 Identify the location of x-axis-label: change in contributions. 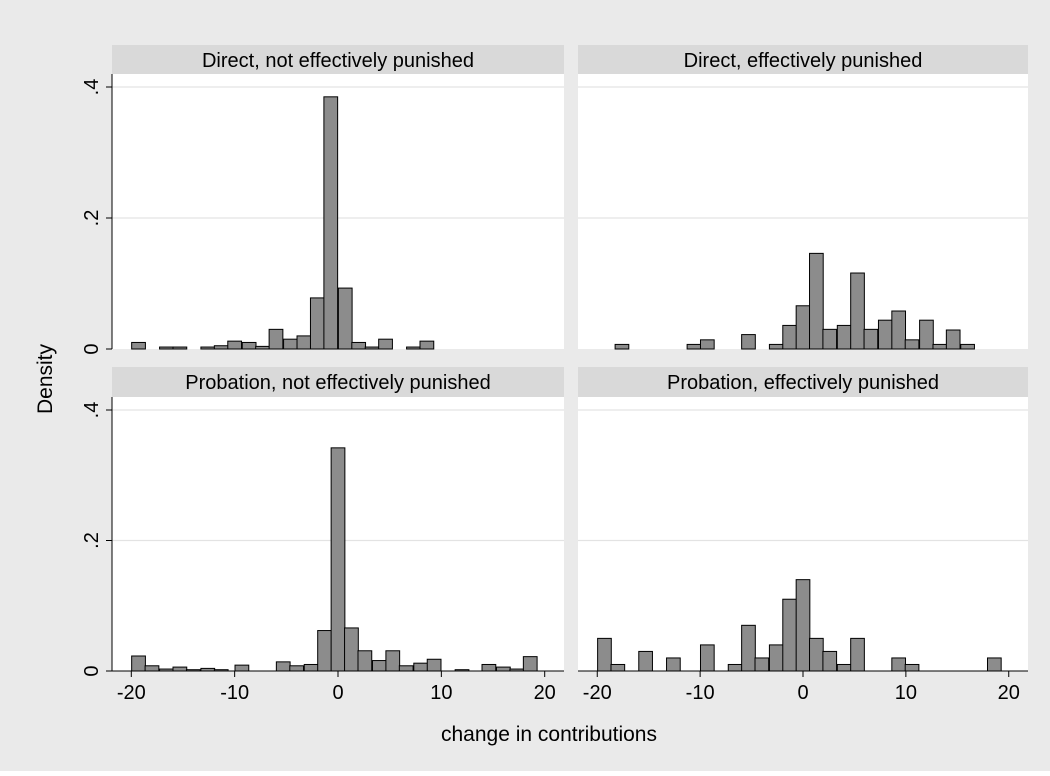
(549, 734).